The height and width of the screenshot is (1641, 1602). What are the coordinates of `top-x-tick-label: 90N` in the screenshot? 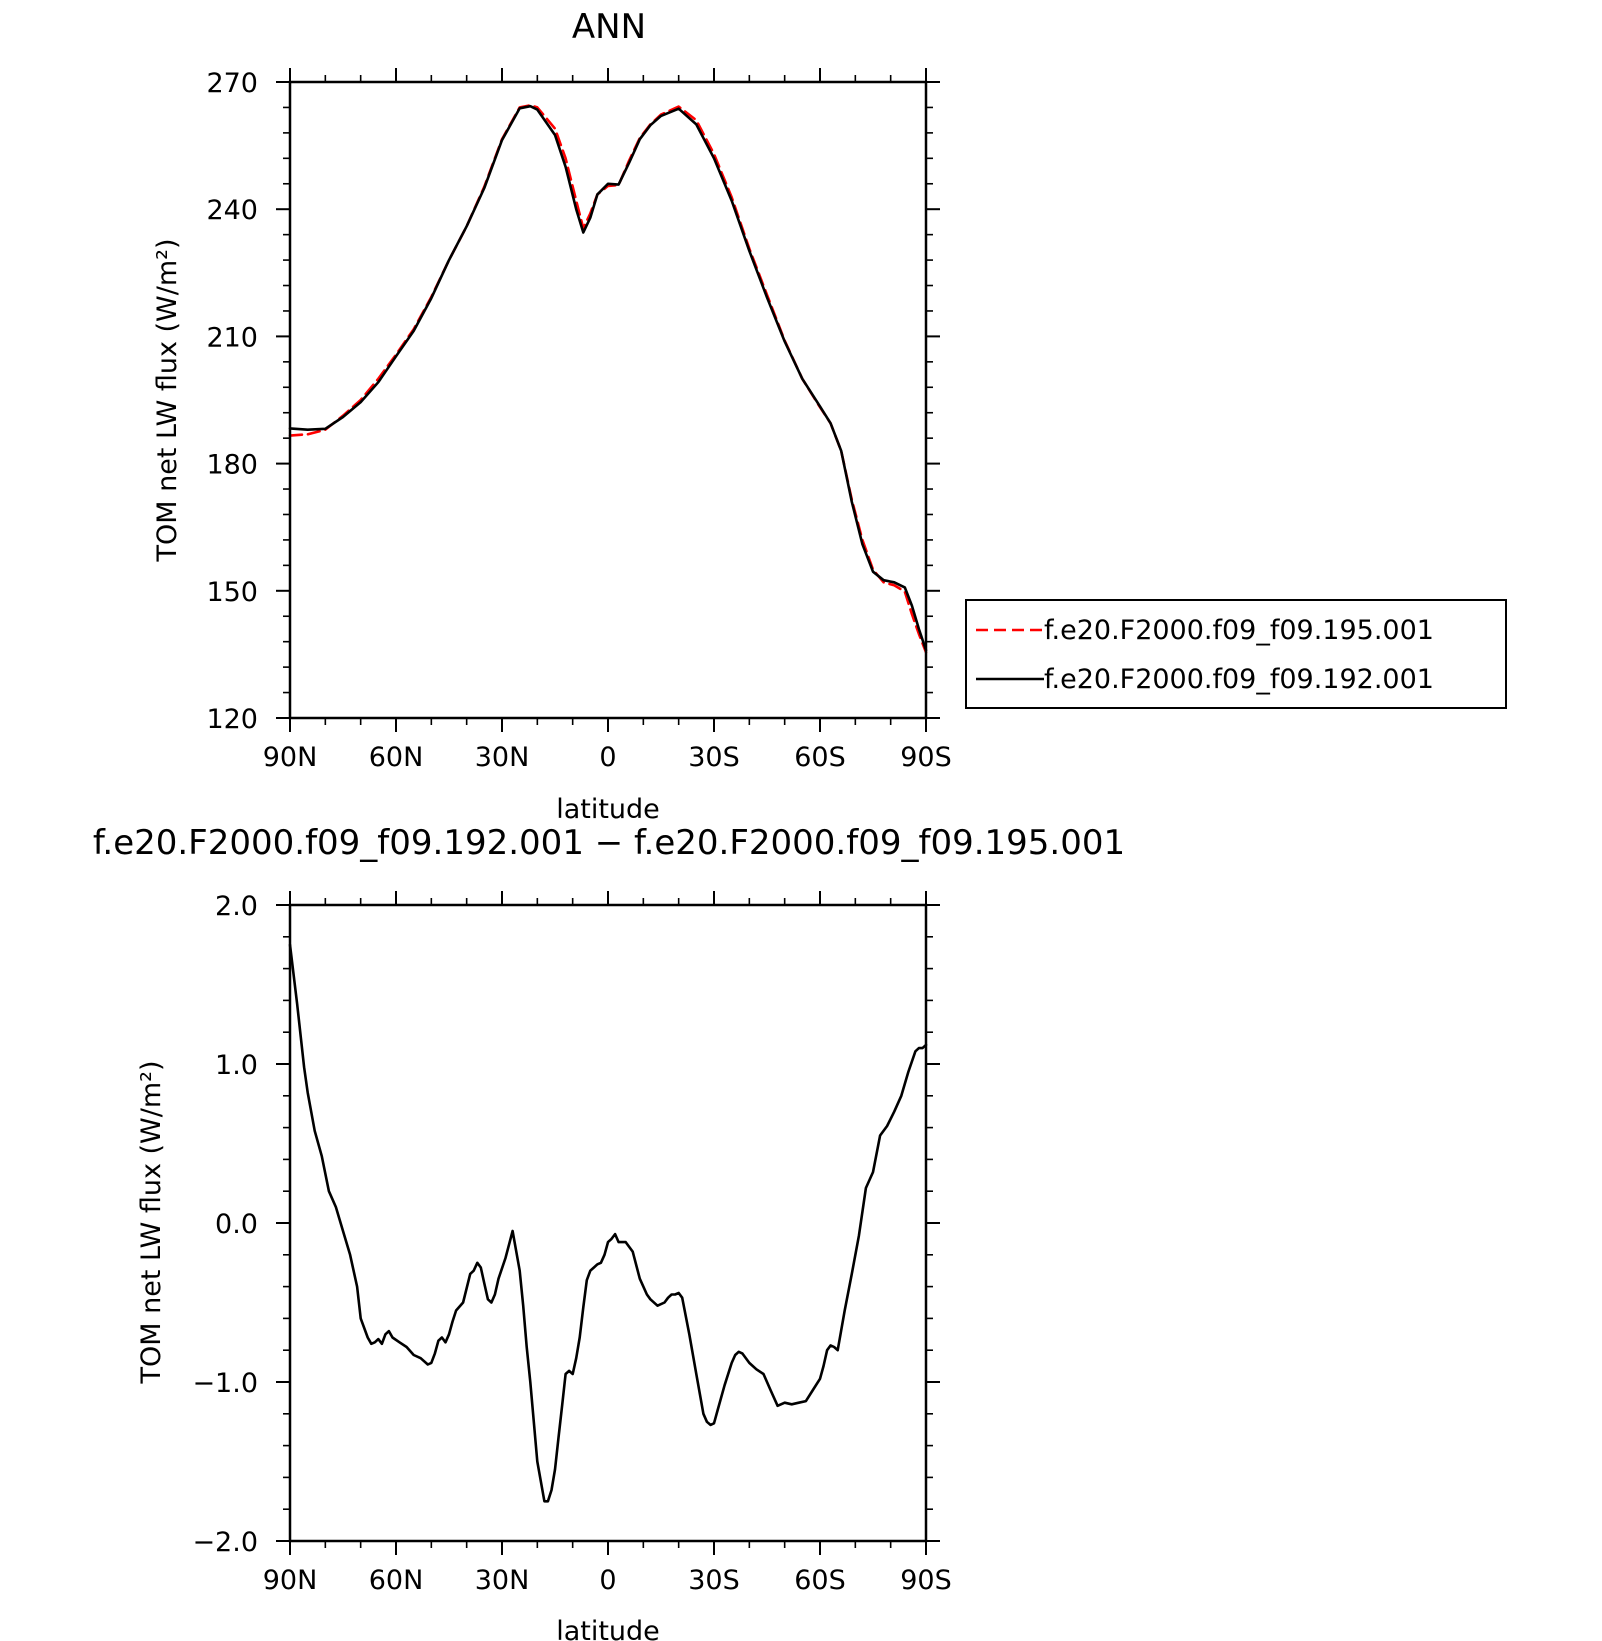 It's located at (290, 757).